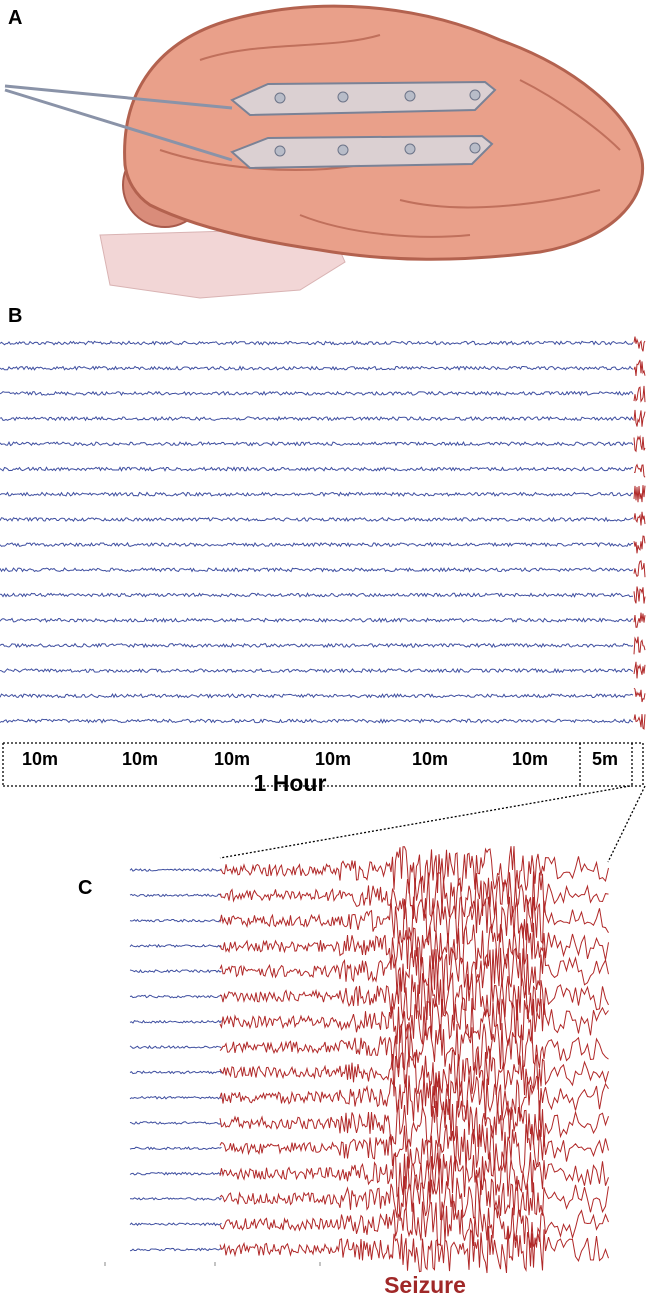 This screenshot has width=647, height=1305. What do you see at coordinates (377, 123) in the screenshot?
I see `electrode-contacts` at bounding box center [377, 123].